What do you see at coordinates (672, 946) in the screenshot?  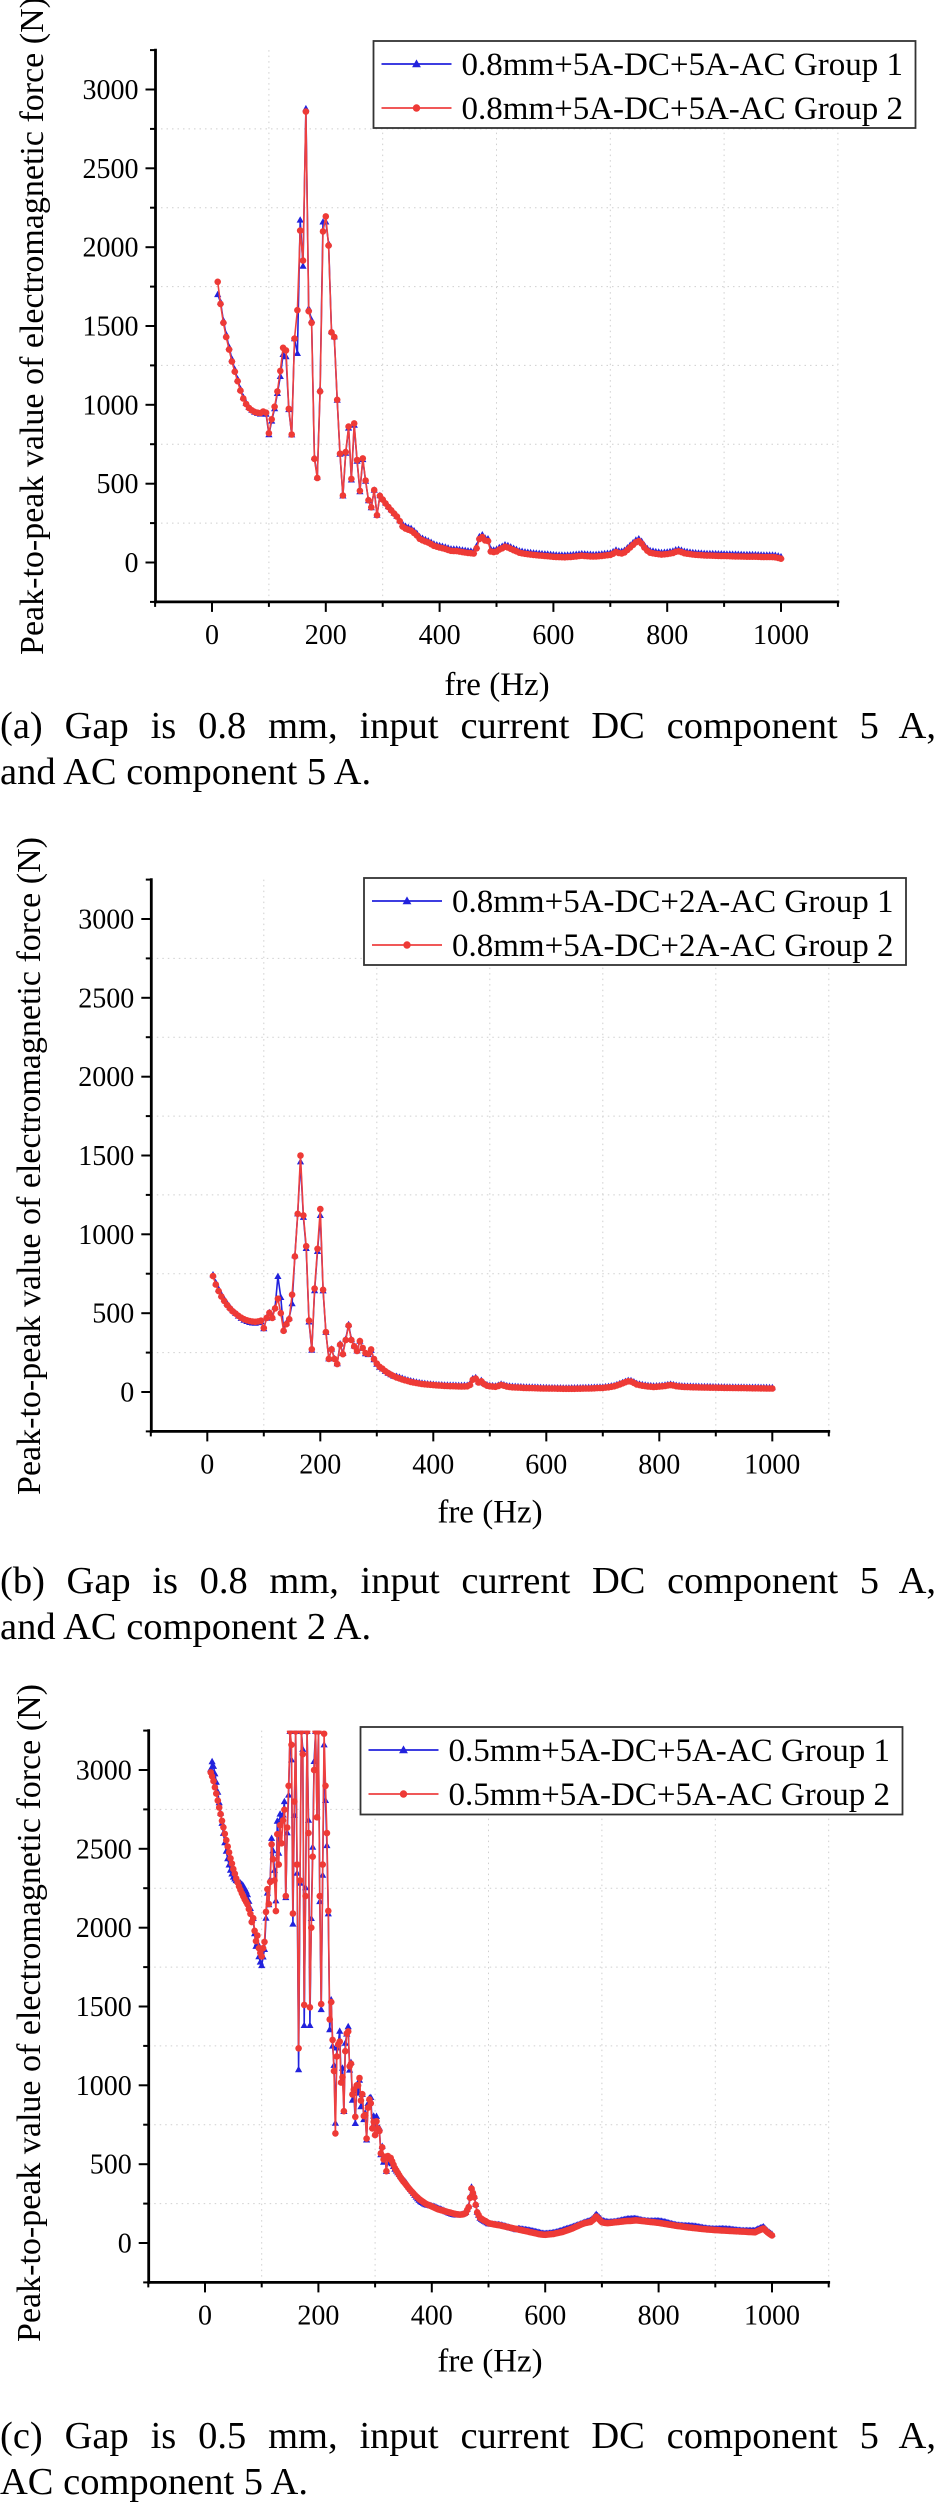 I see `svg-text: 0.8mm+5A-DC+2A-AC Group 2` at bounding box center [672, 946].